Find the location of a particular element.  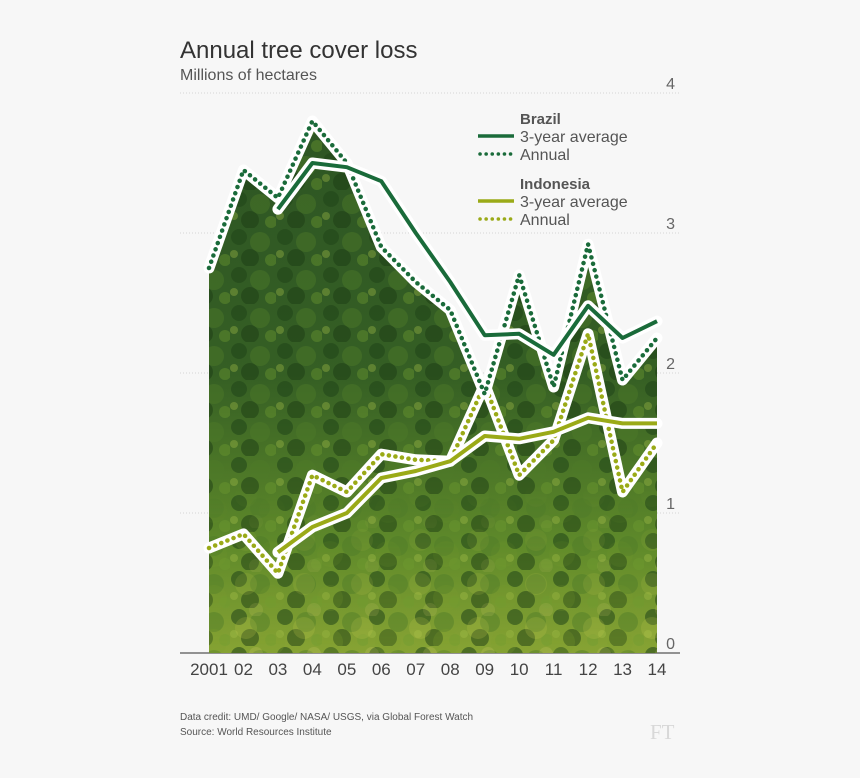

y-tick-label: 3 is located at coordinates (670, 224).